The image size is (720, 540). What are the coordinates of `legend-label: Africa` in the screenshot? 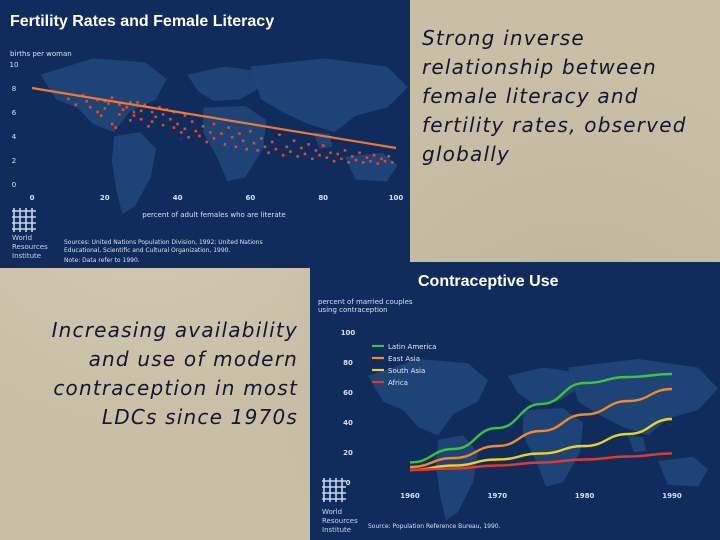 It's located at (398, 383).